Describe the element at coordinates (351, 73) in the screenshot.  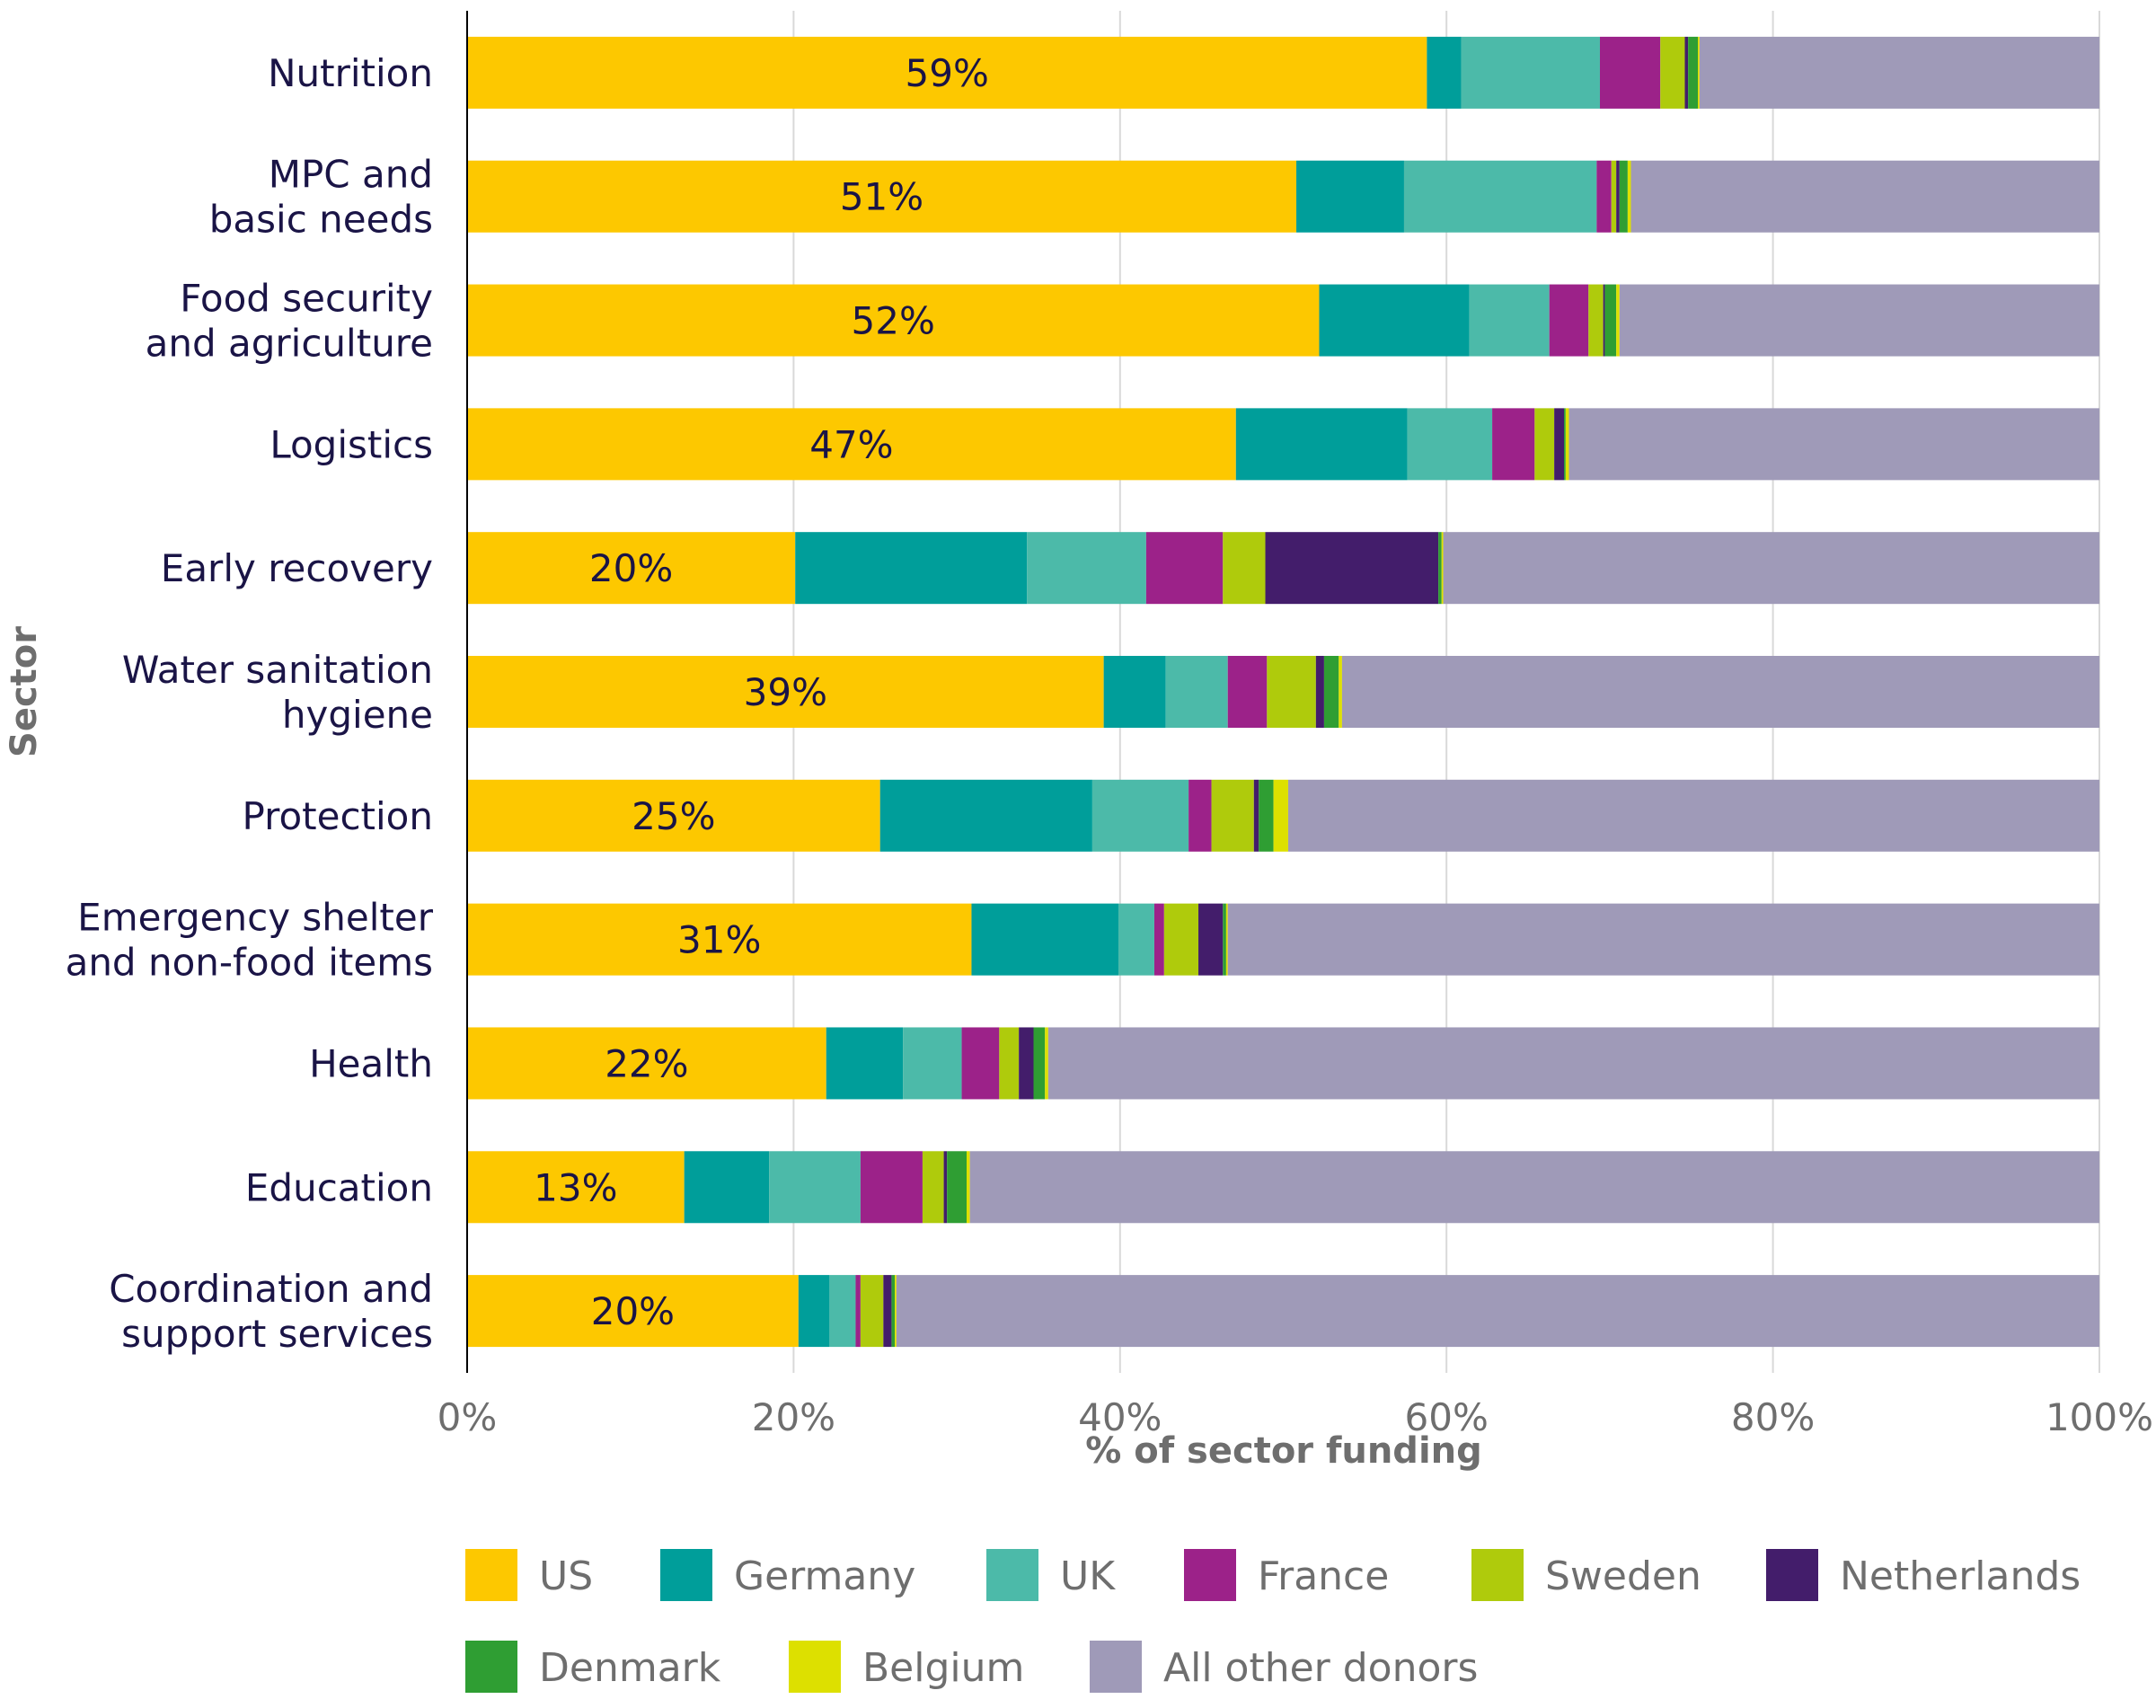
I see `category-label: Nutrition` at that location.